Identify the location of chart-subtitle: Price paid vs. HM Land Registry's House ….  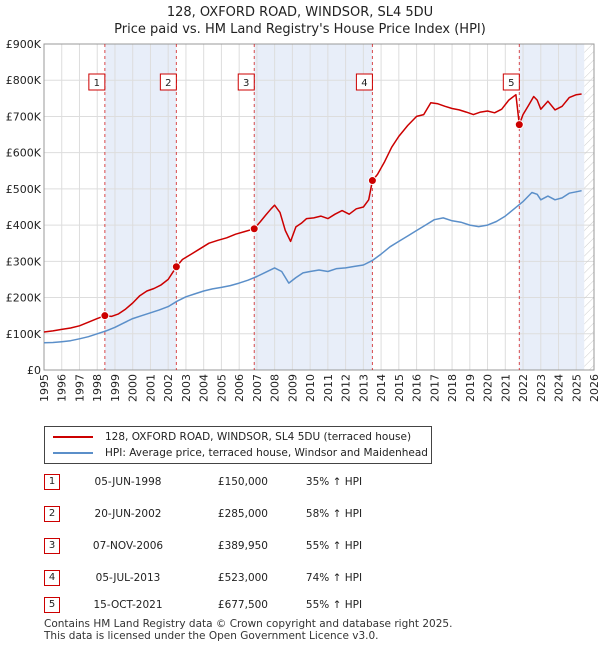
(300, 29).